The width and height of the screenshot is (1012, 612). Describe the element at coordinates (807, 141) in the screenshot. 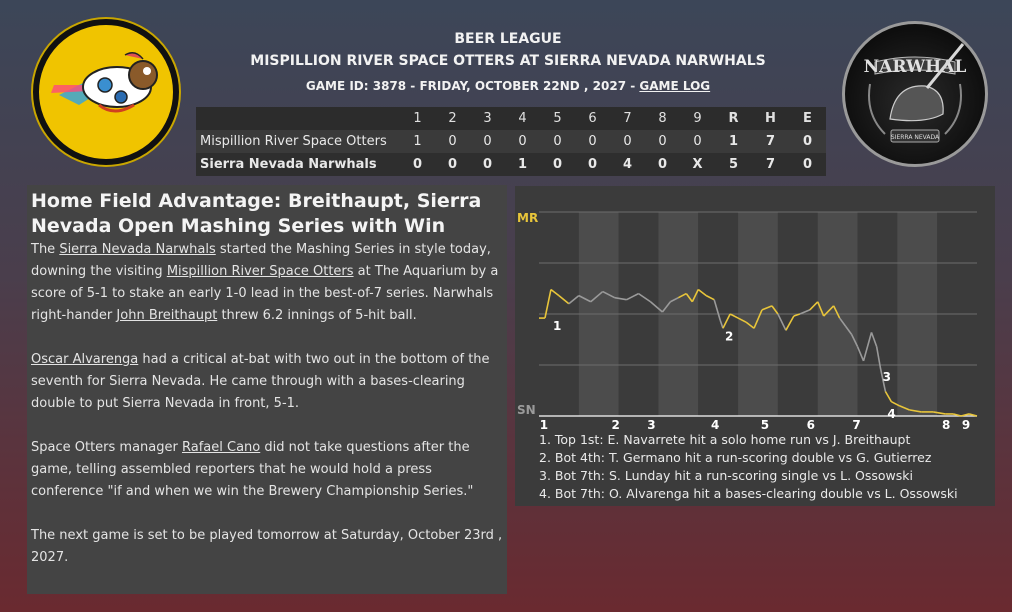

I see `away-total-3: 0` at that location.